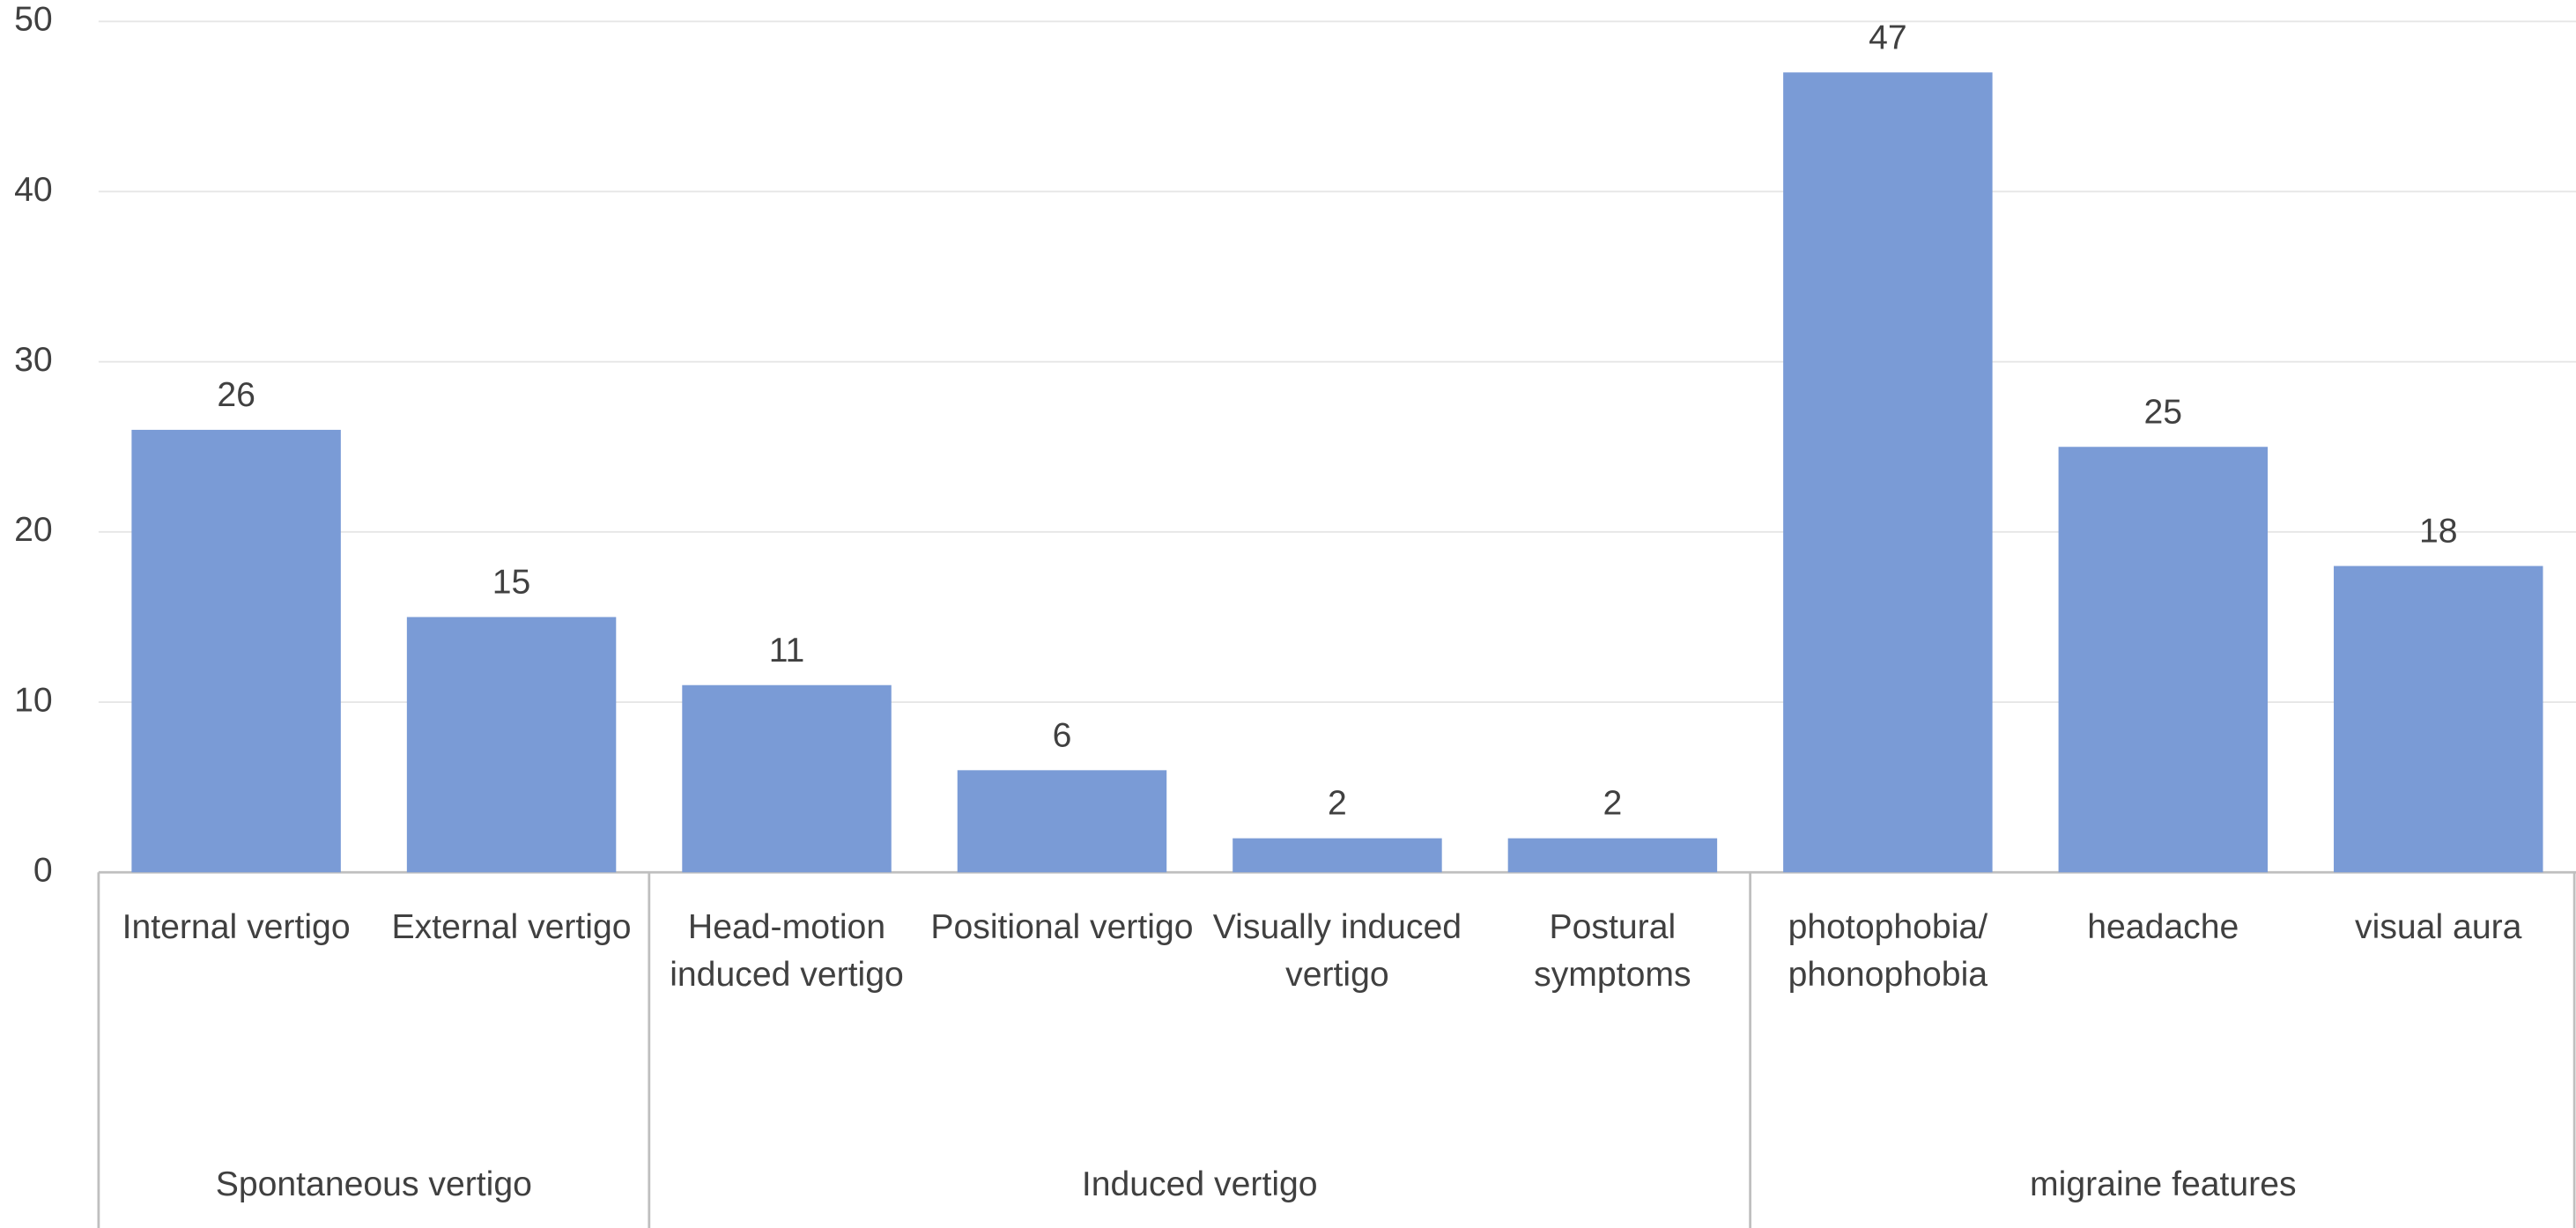  I want to click on x-tick-label: Postural symptoms, so click(1612, 952).